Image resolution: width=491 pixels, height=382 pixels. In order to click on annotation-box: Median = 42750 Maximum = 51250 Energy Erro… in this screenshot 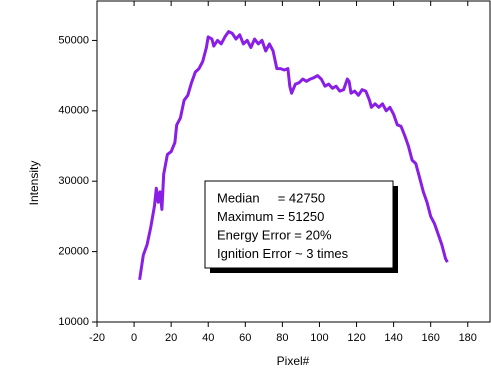, I will do `click(301, 226)`.